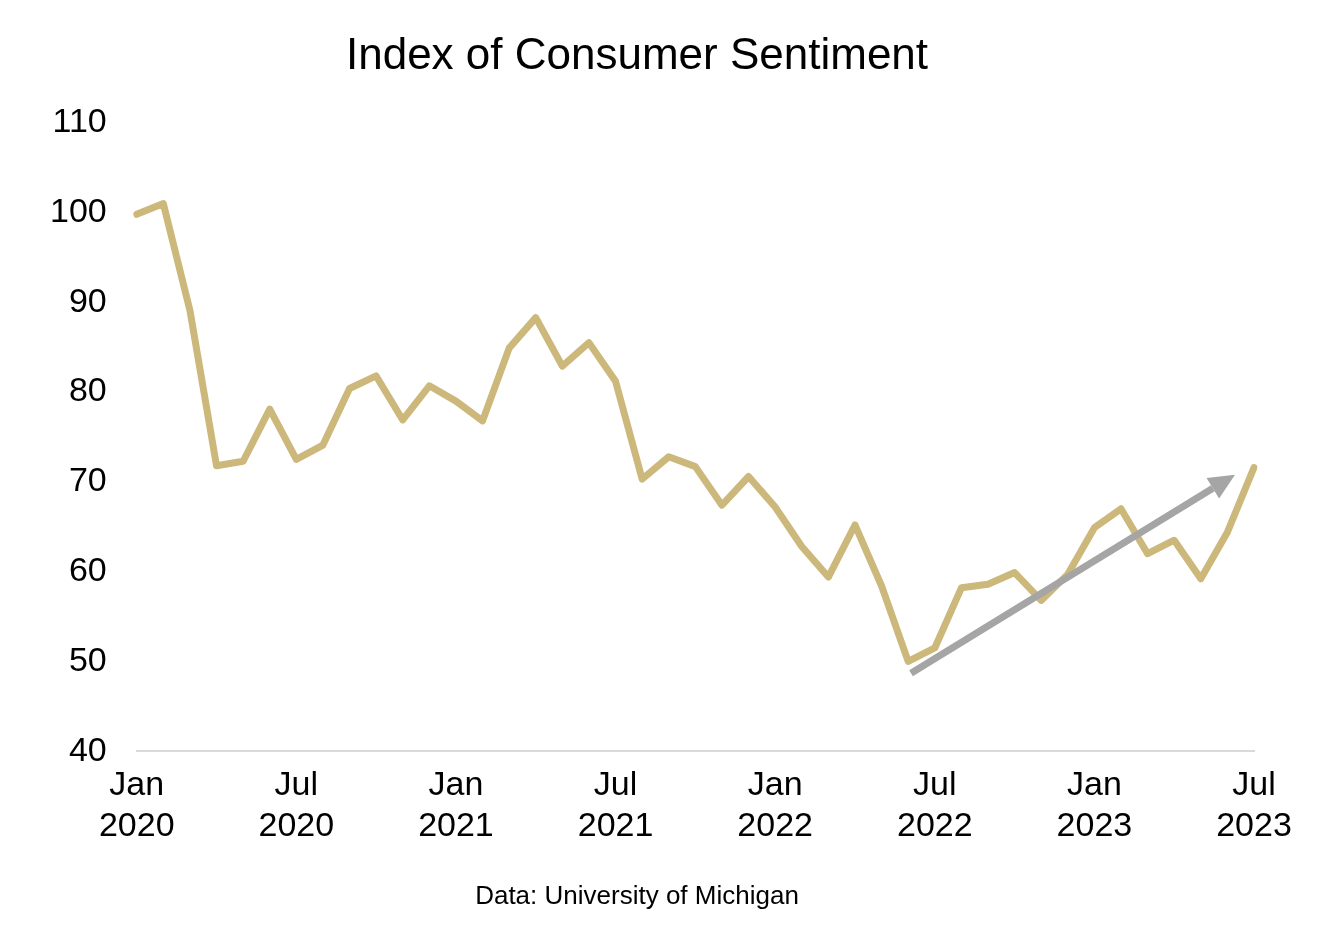 Image resolution: width=1324 pixels, height=932 pixels. What do you see at coordinates (1254, 803) in the screenshot?
I see `x-tick-label: Jul 2023` at bounding box center [1254, 803].